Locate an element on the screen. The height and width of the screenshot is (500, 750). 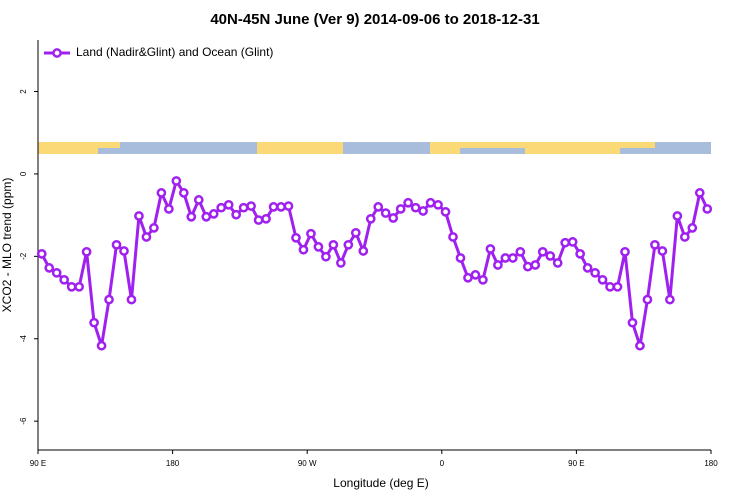
x-tick-label: 180 is located at coordinates (711, 463).